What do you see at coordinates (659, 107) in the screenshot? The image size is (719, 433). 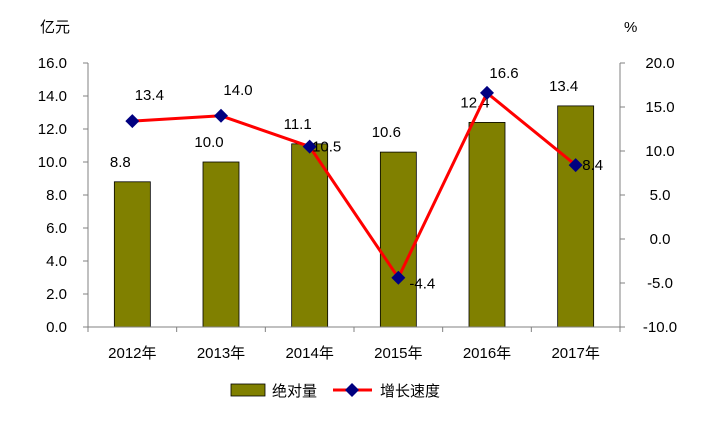 I see `right-axis-tick-label: 15.0` at bounding box center [659, 107].